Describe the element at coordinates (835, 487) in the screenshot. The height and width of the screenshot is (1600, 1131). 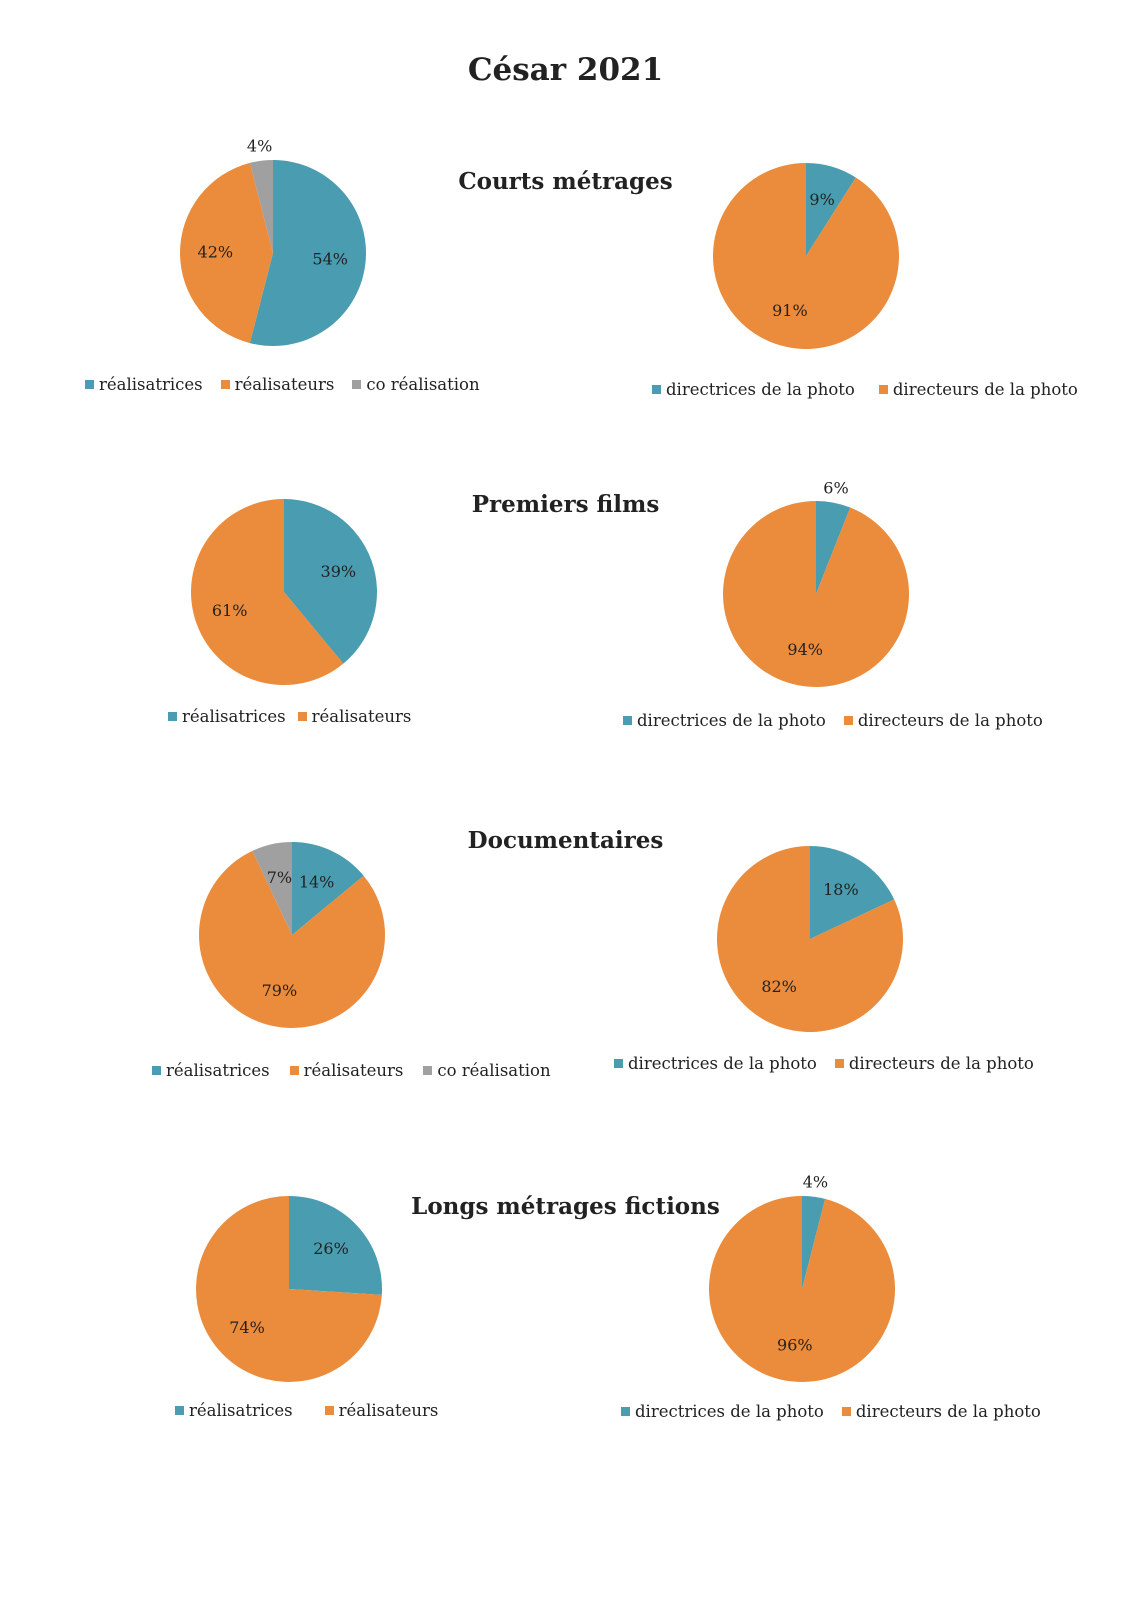
I see `pie-data-label: 6%` at that location.